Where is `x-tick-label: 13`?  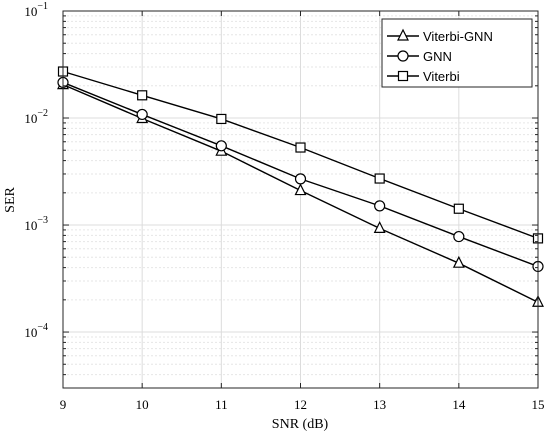 x-tick-label: 13 is located at coordinates (379, 404).